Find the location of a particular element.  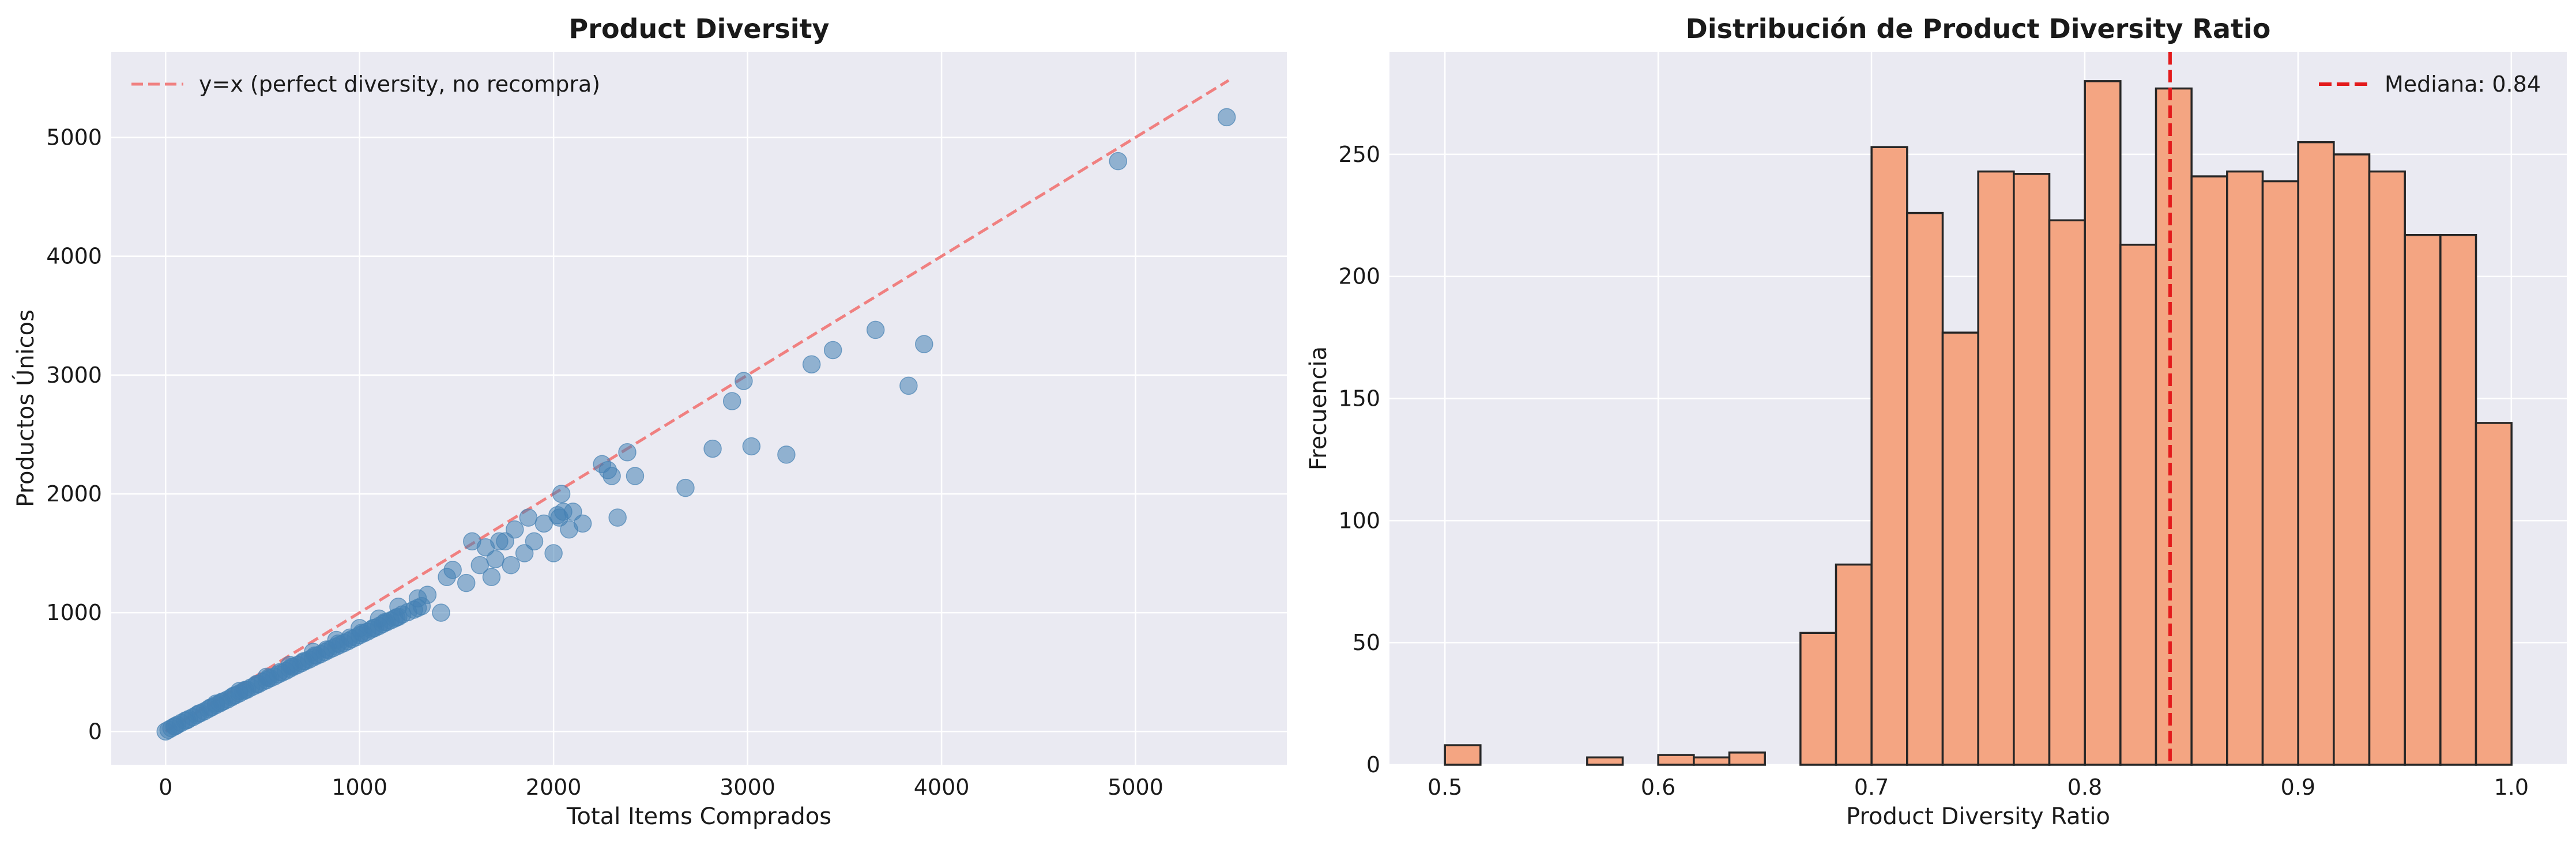

x-tick-label: 0 is located at coordinates (165, 788).